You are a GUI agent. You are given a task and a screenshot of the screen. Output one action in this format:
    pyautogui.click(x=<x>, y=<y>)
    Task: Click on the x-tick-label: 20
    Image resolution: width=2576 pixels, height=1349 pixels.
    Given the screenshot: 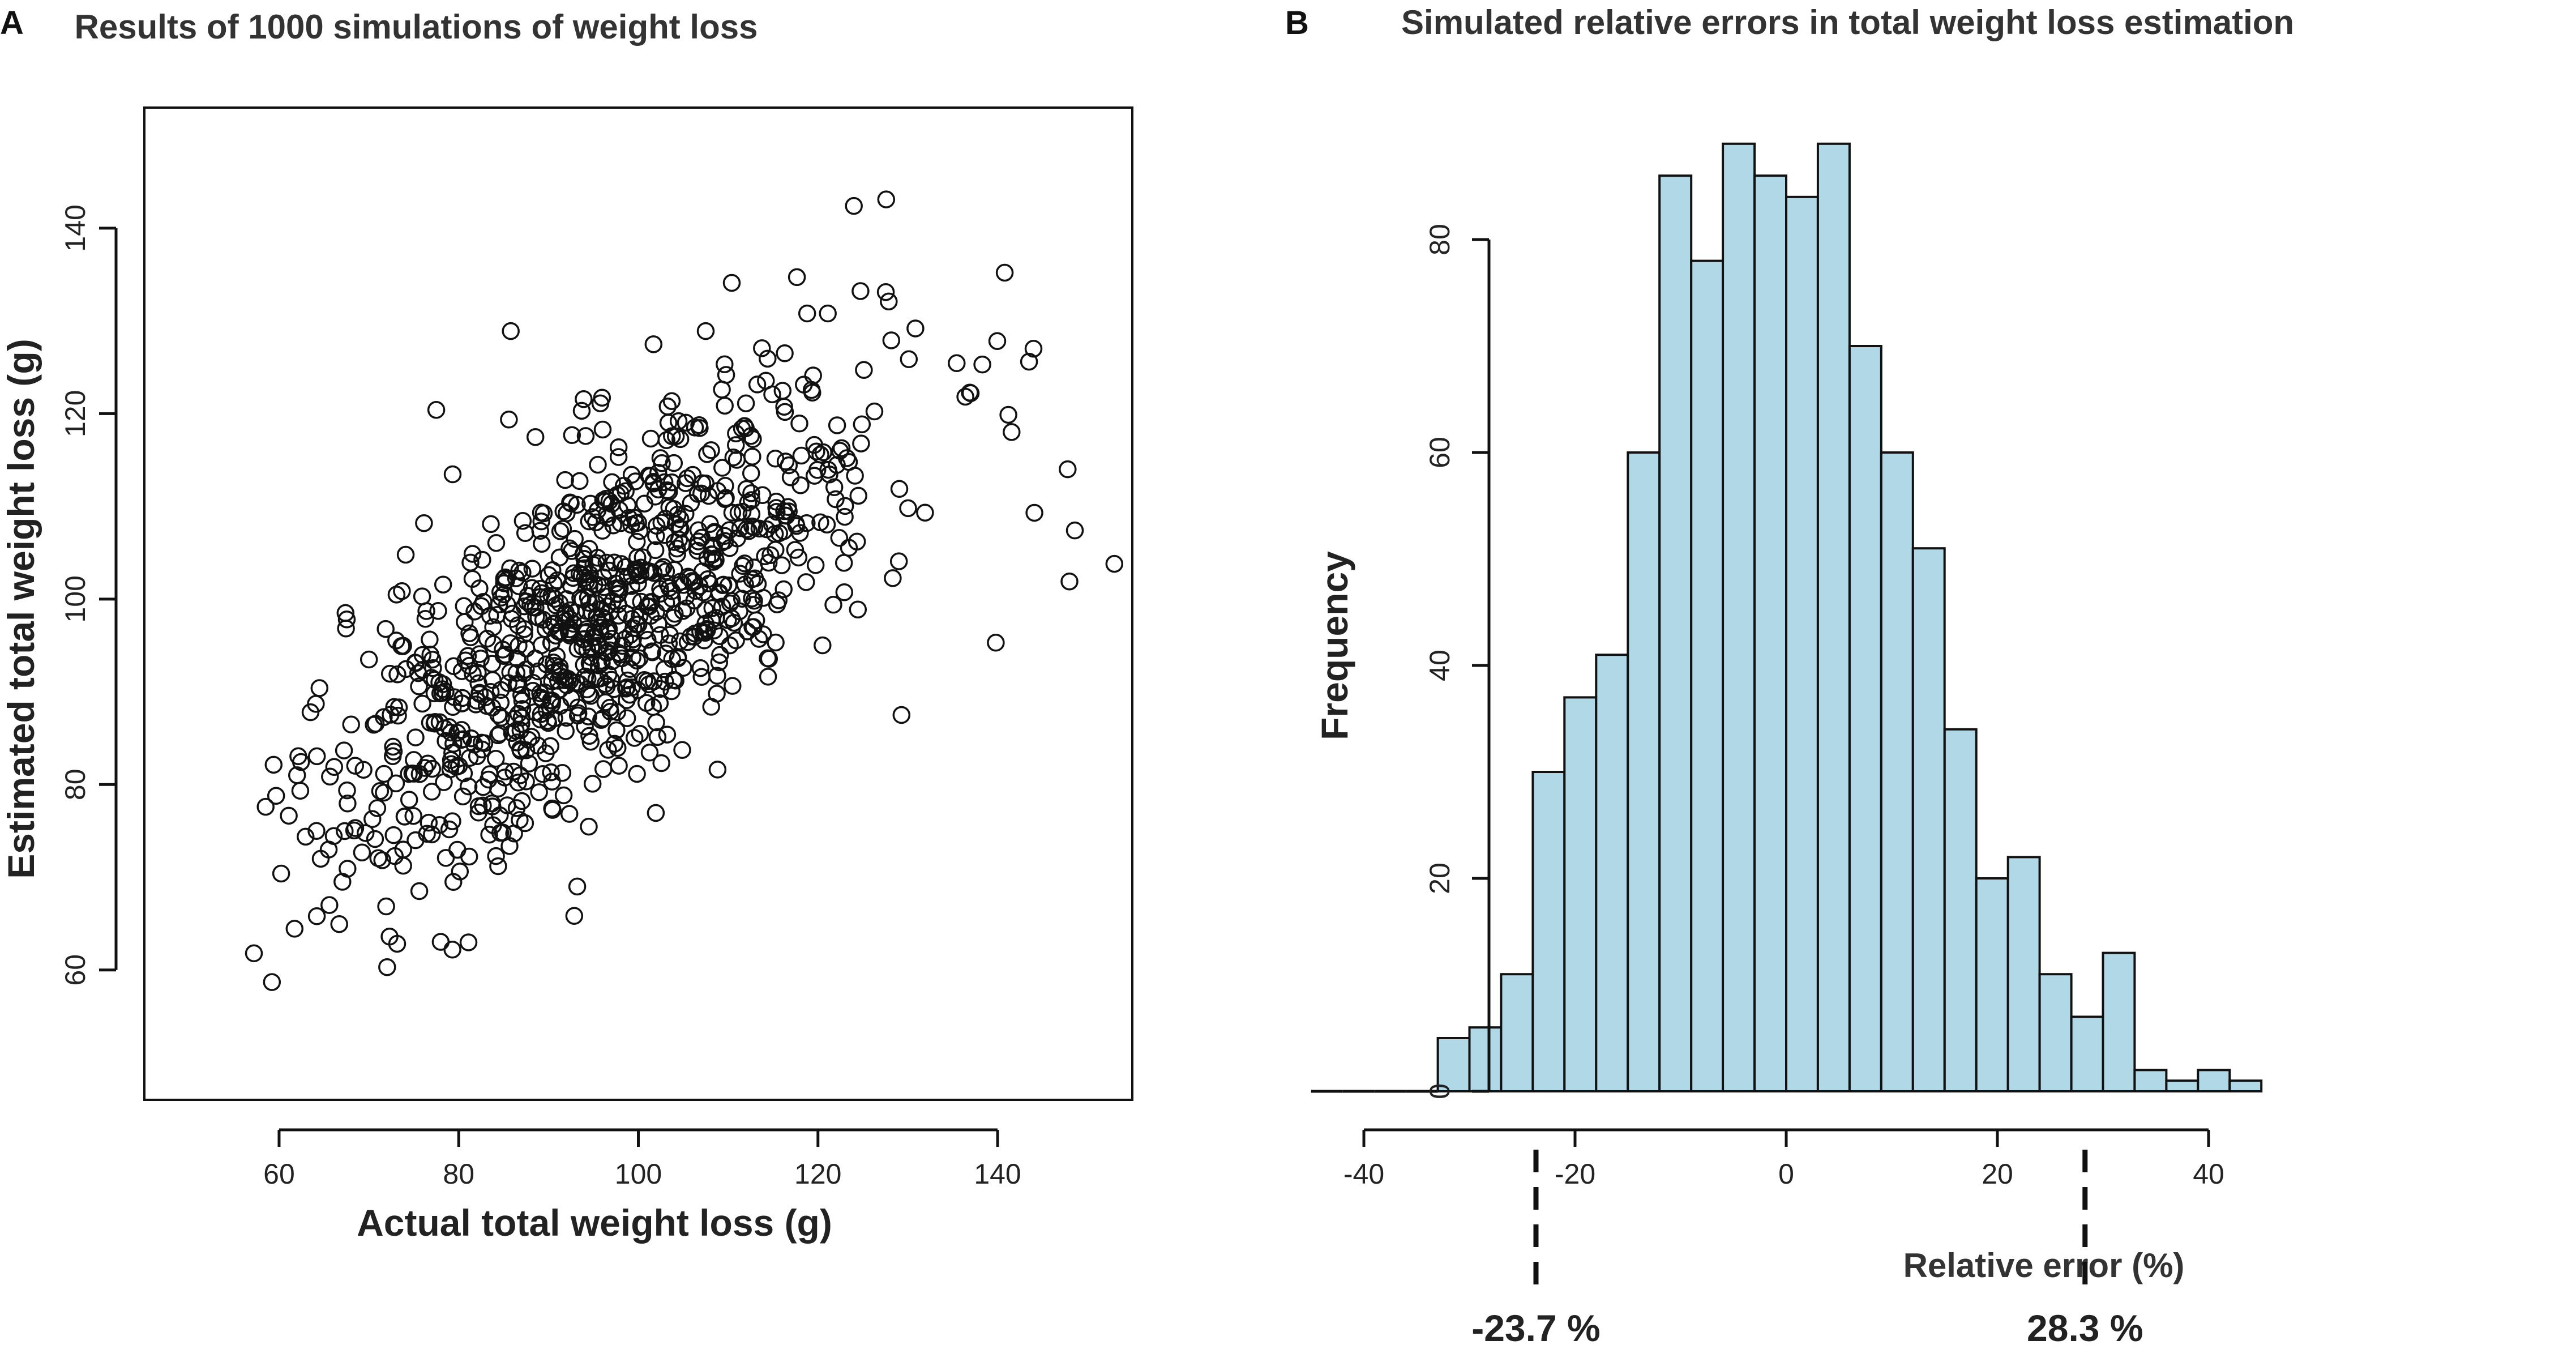 What is the action you would take?
    pyautogui.click(x=1997, y=1174)
    